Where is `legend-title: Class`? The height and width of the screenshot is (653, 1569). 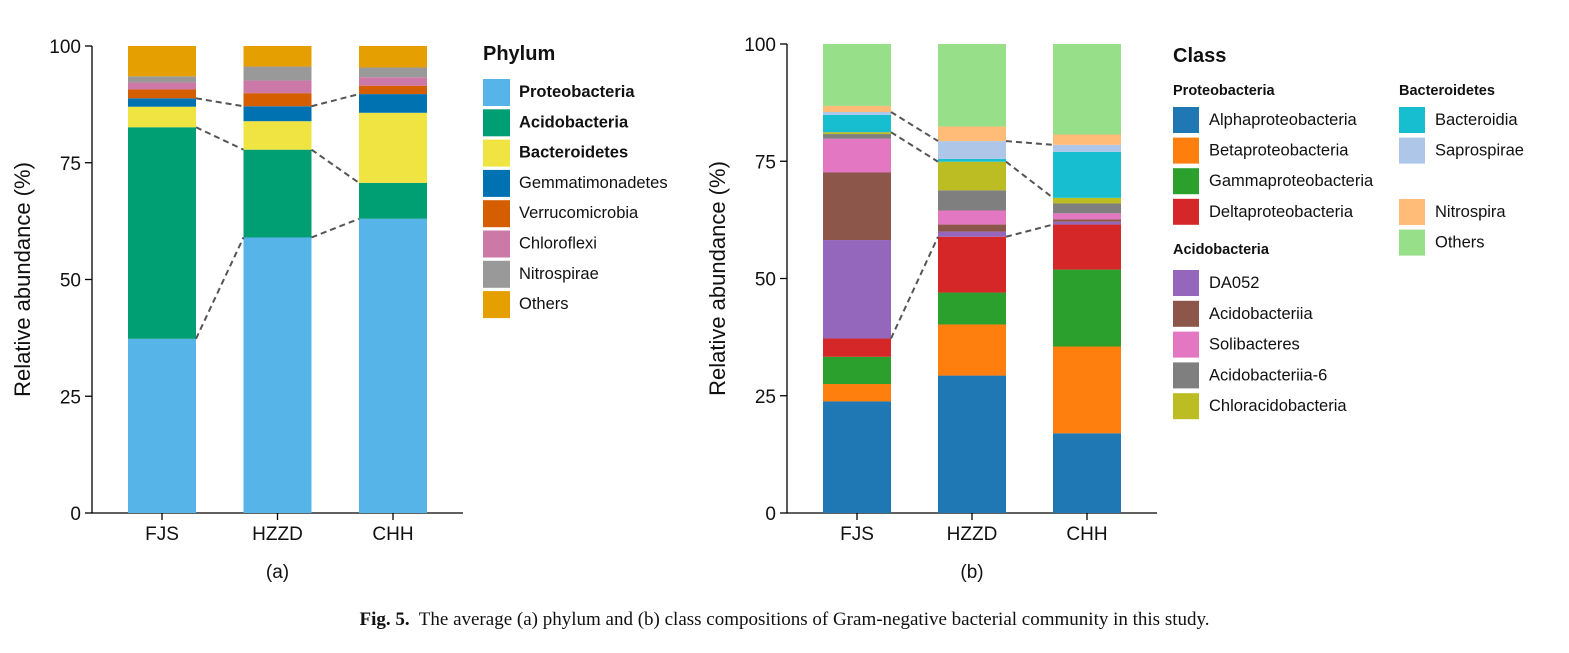
legend-title: Class is located at coordinates (1199, 56).